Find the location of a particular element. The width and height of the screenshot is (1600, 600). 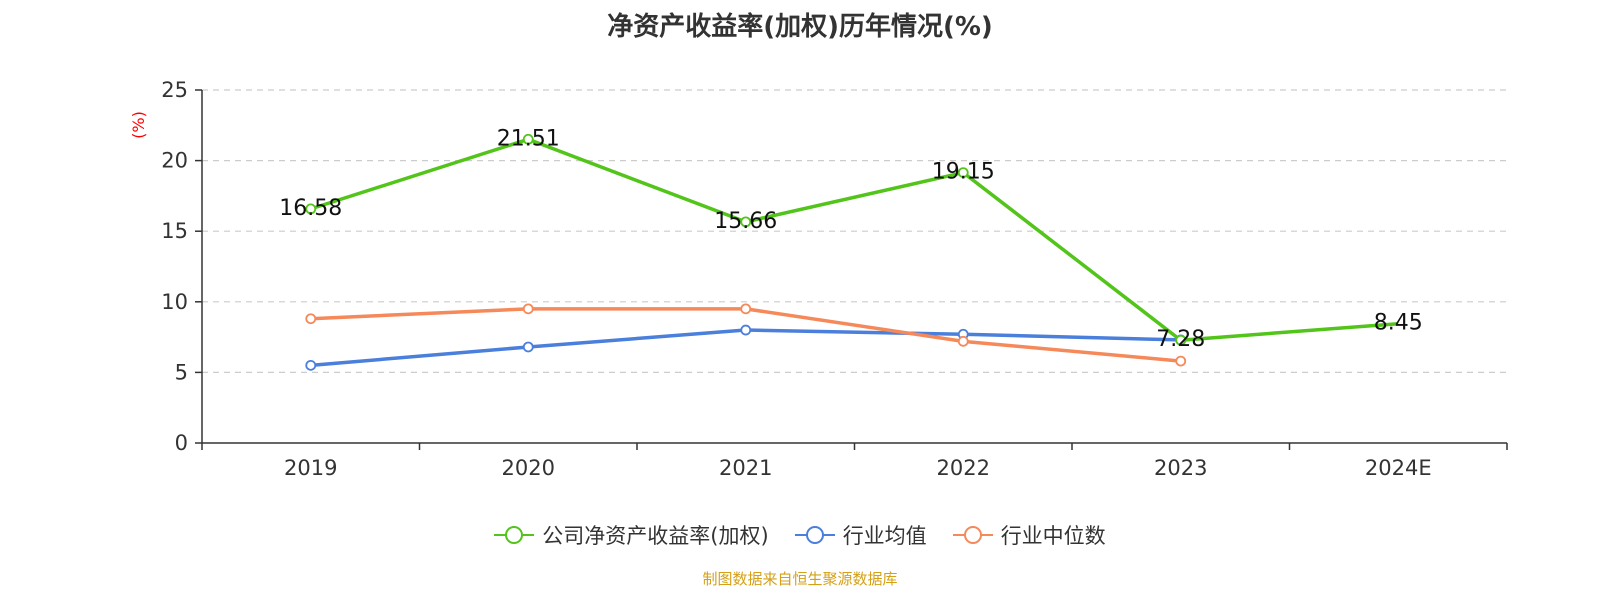

legend-item: 公司净资产收益率(加权) is located at coordinates (631, 535).